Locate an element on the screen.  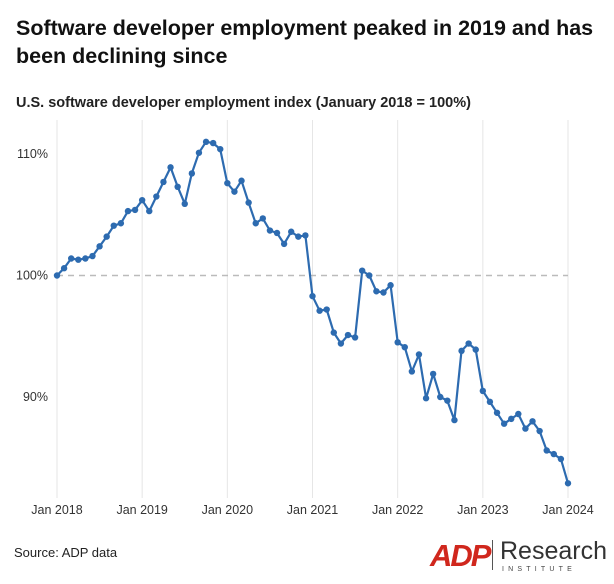
logo-divider is located at coordinates (492, 555).